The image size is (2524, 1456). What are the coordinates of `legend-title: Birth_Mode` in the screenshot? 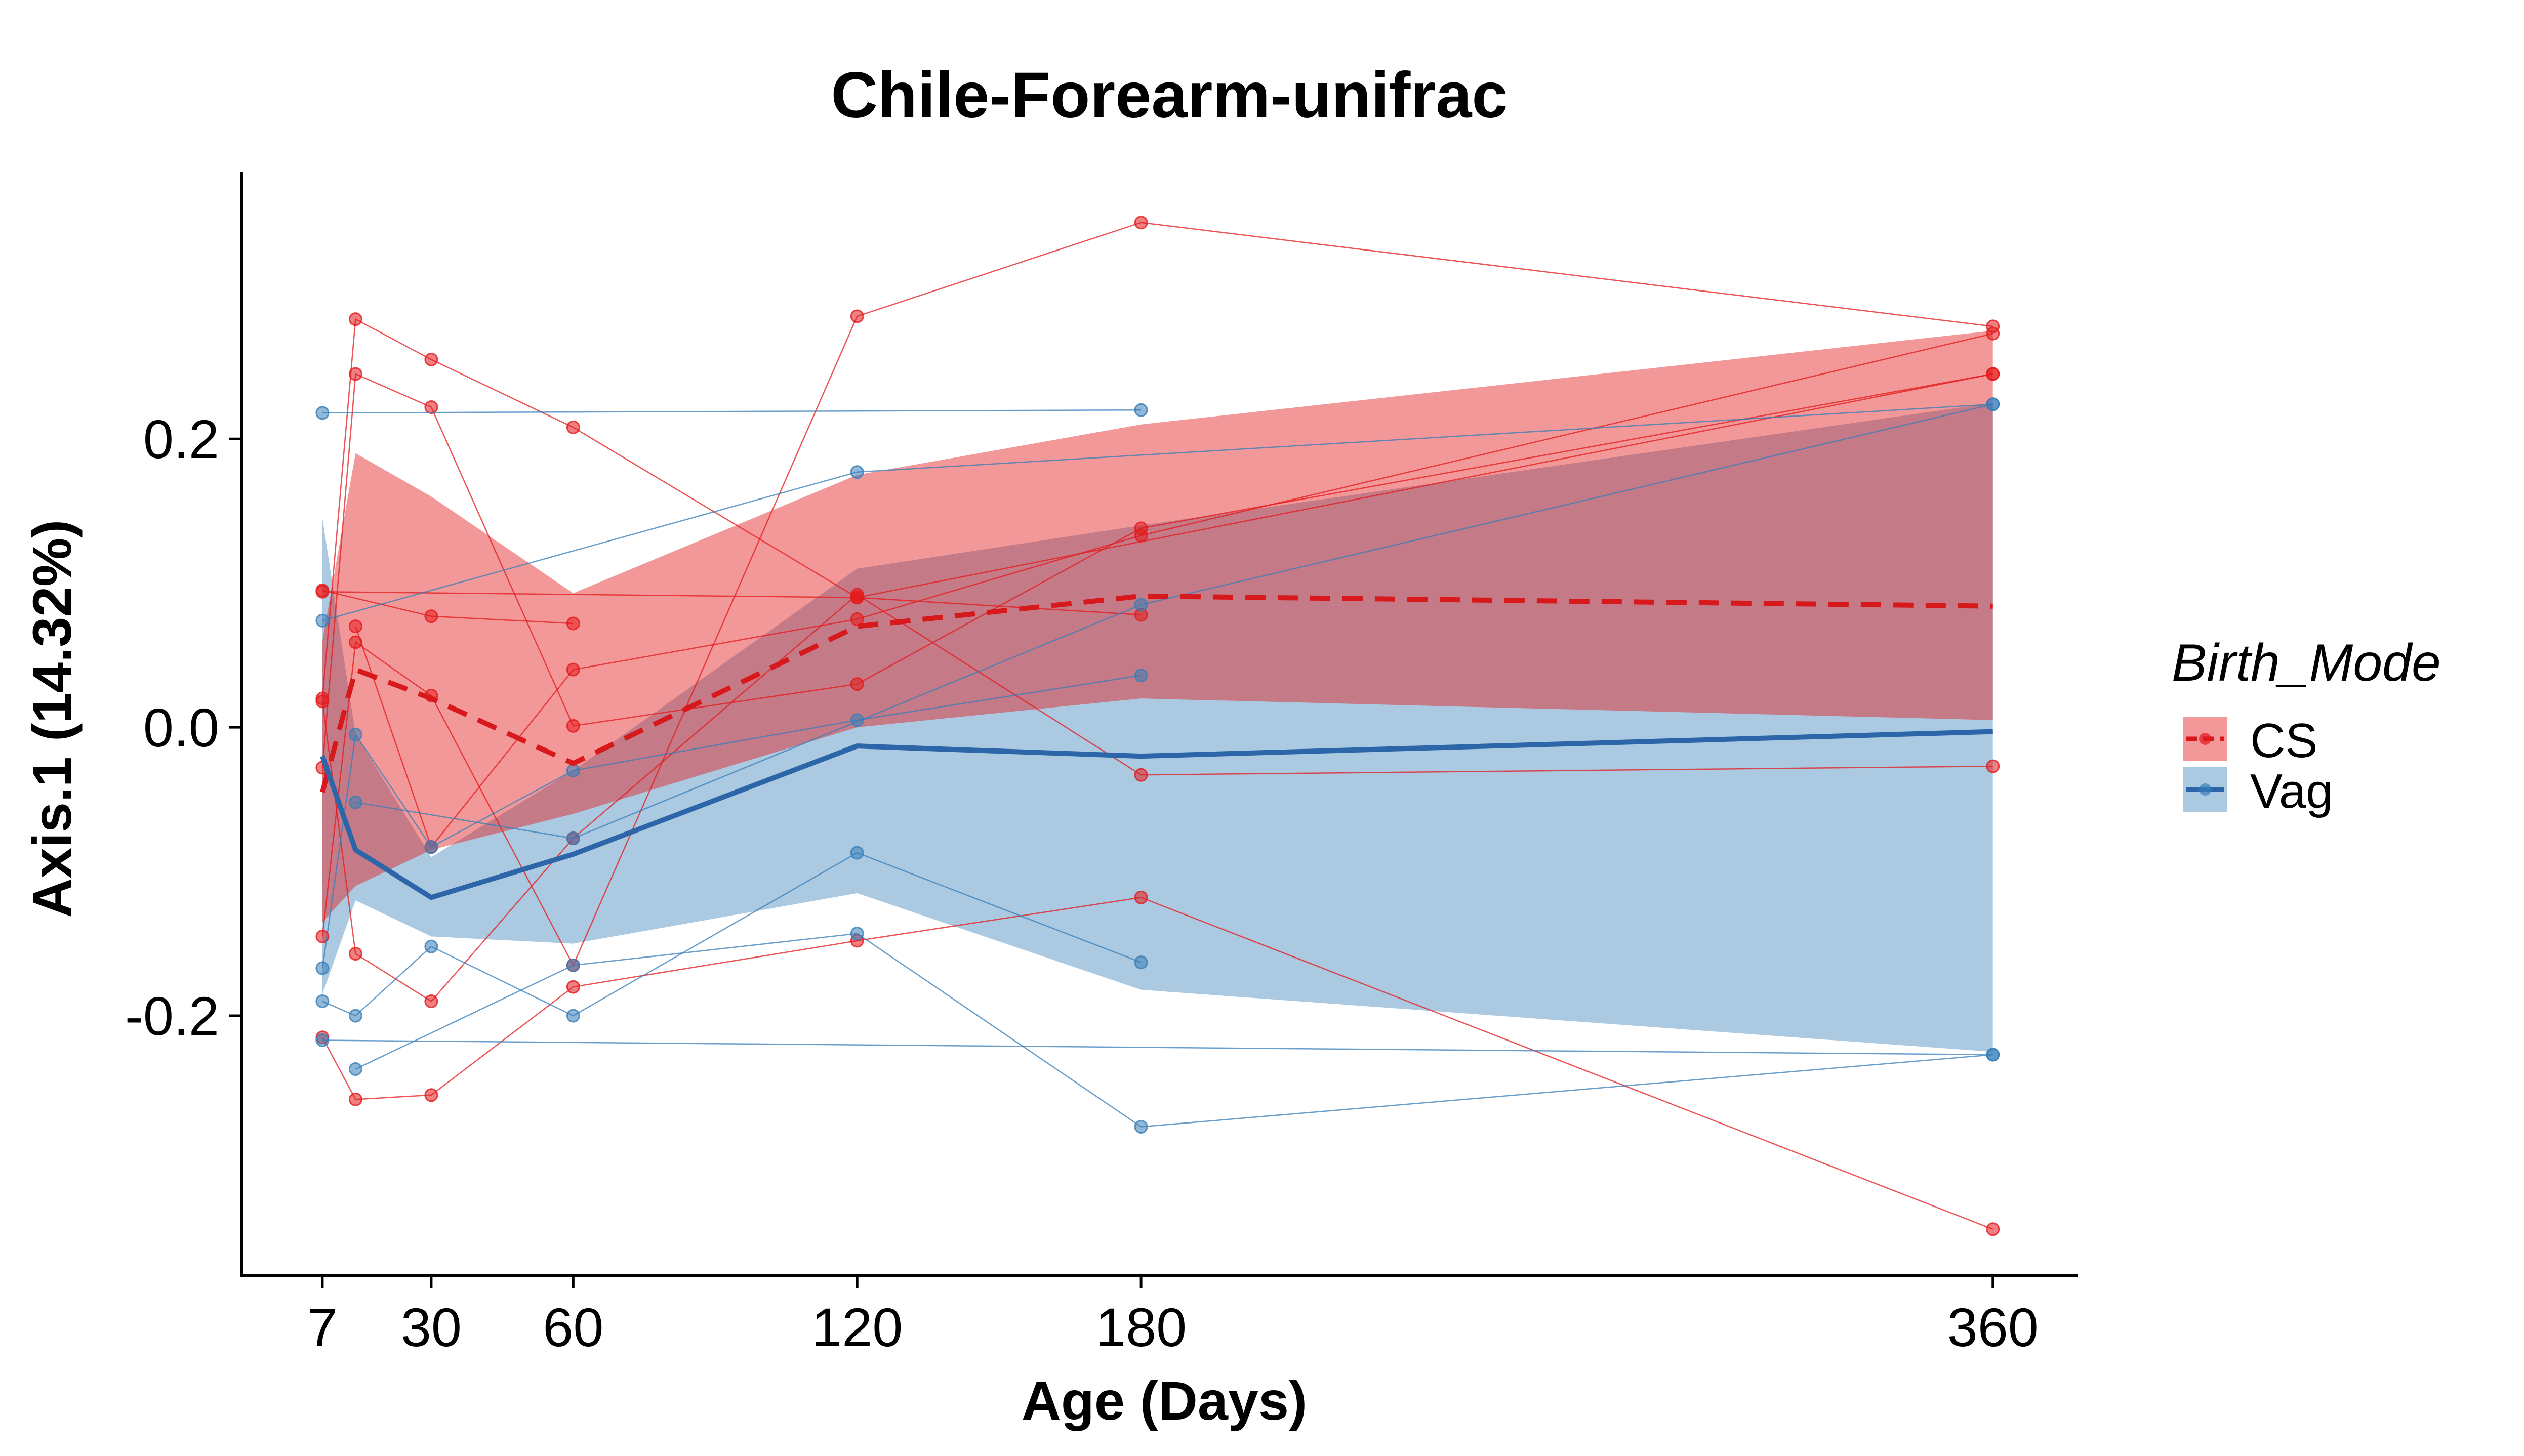 It's located at (2306, 663).